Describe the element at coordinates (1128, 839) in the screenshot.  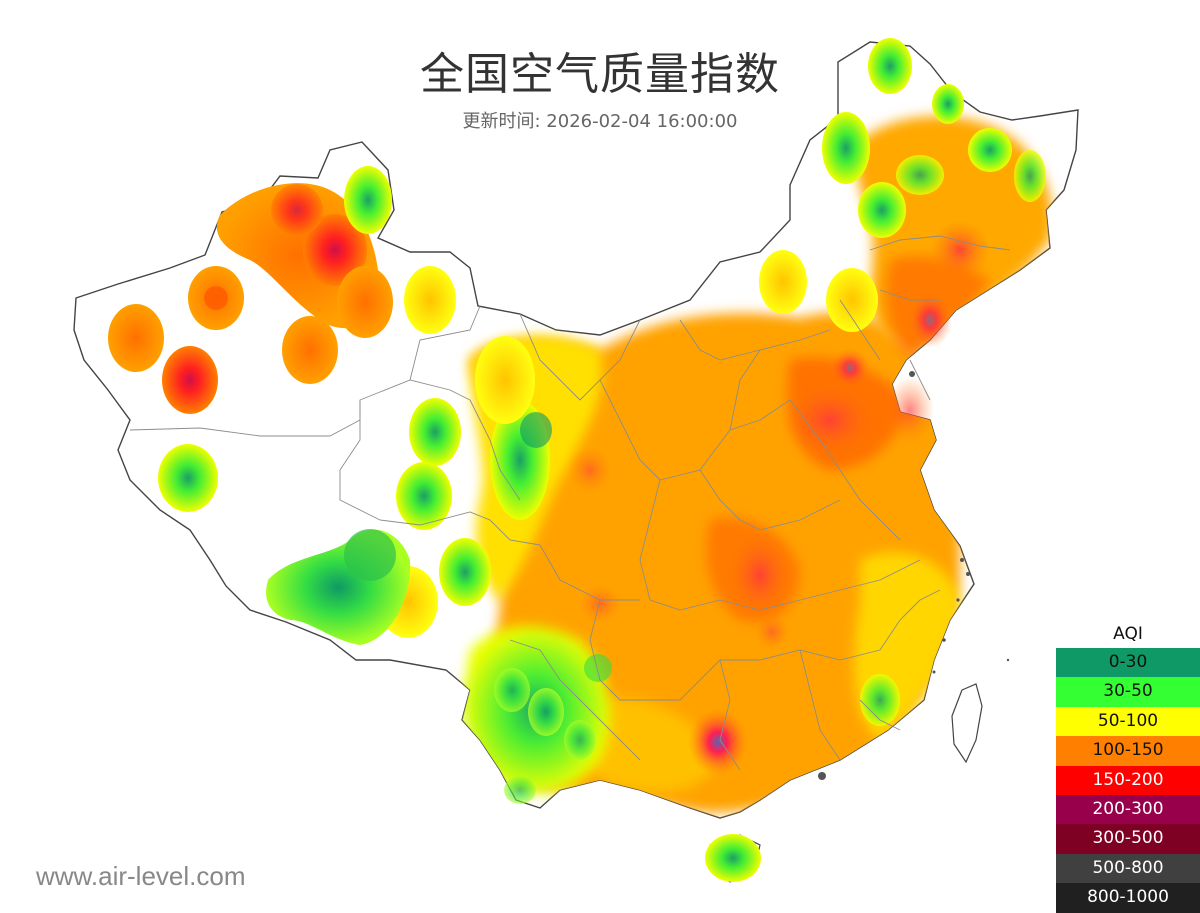
I see `legend-item: 300-500` at that location.